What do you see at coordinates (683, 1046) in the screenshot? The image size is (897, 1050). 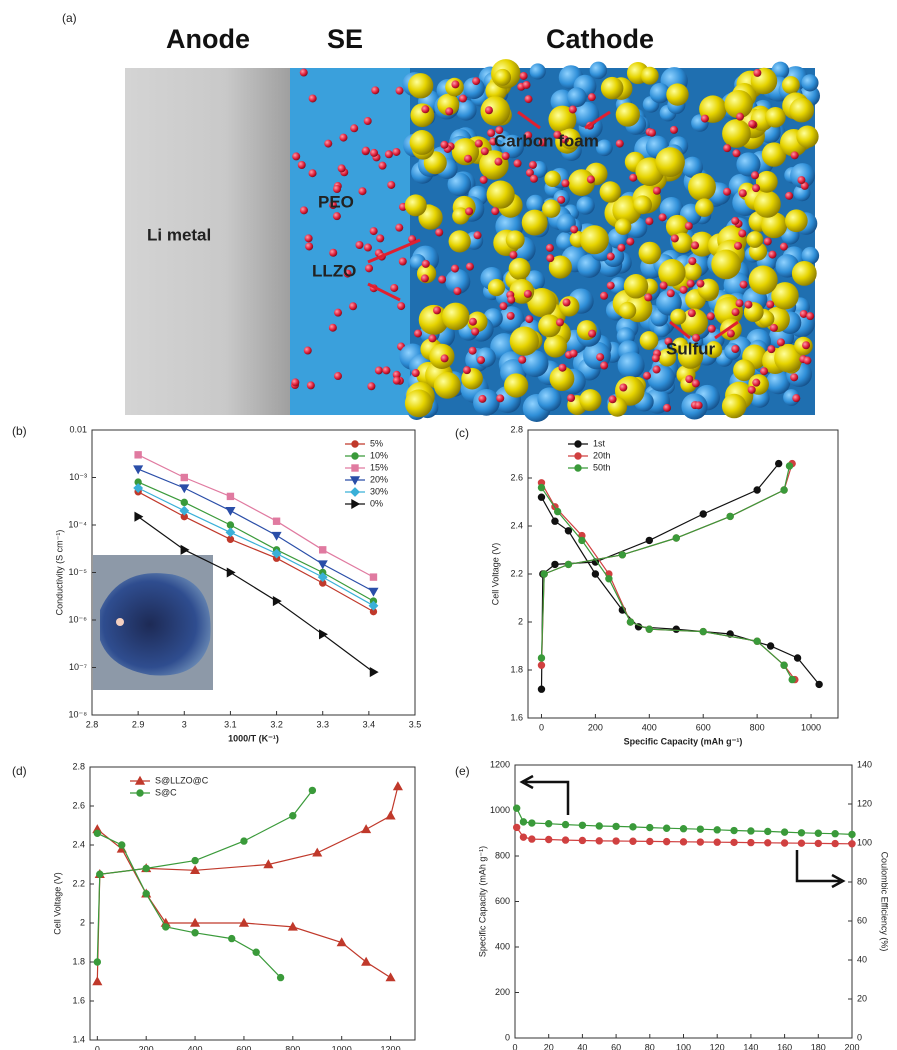 I see `x-tick-label: 100` at bounding box center [683, 1046].